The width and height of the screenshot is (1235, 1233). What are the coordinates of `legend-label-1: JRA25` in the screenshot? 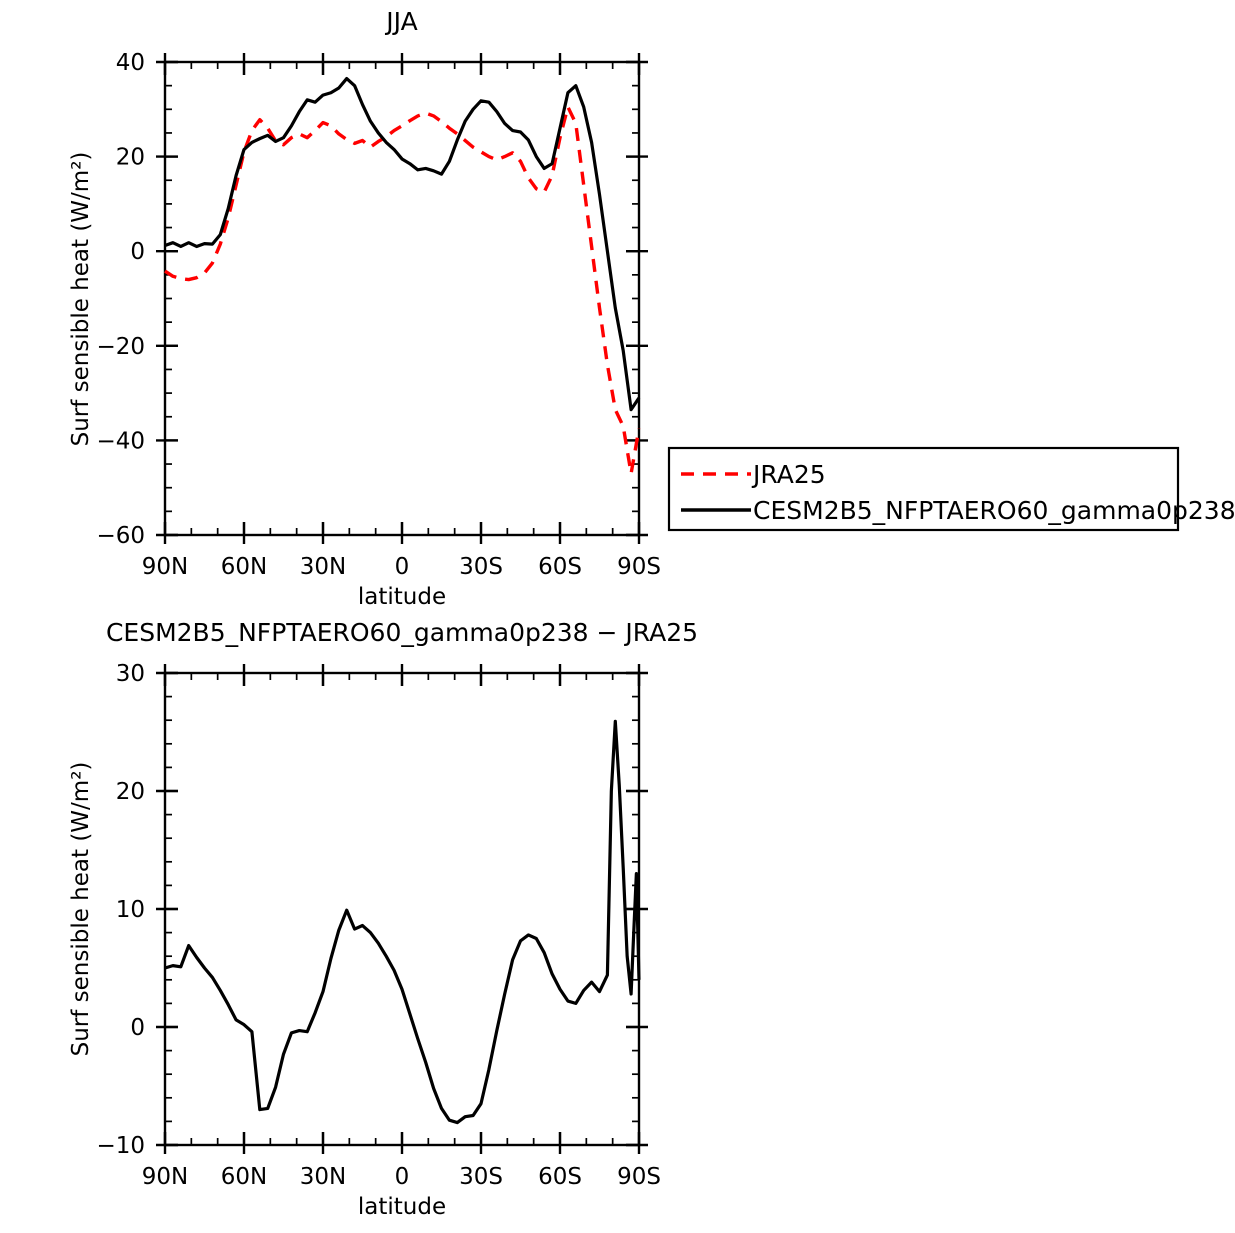 It's located at (788, 474).